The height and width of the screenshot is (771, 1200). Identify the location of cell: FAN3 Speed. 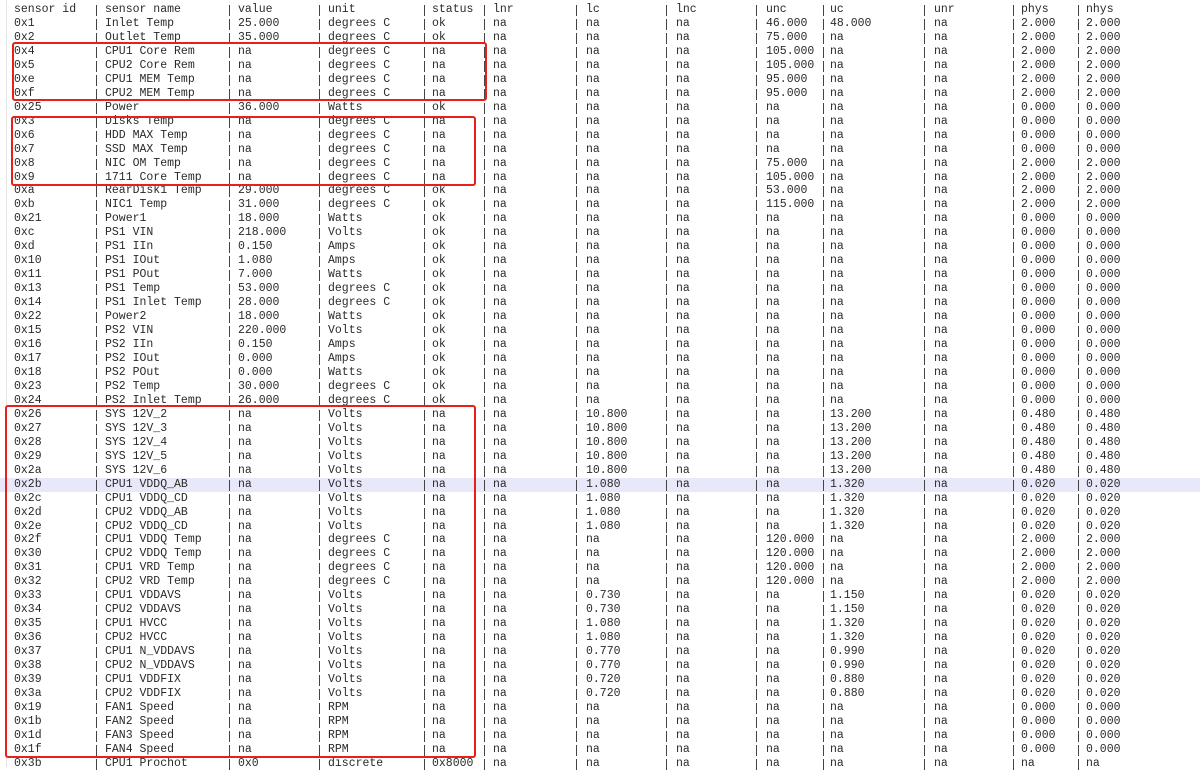
(140, 735).